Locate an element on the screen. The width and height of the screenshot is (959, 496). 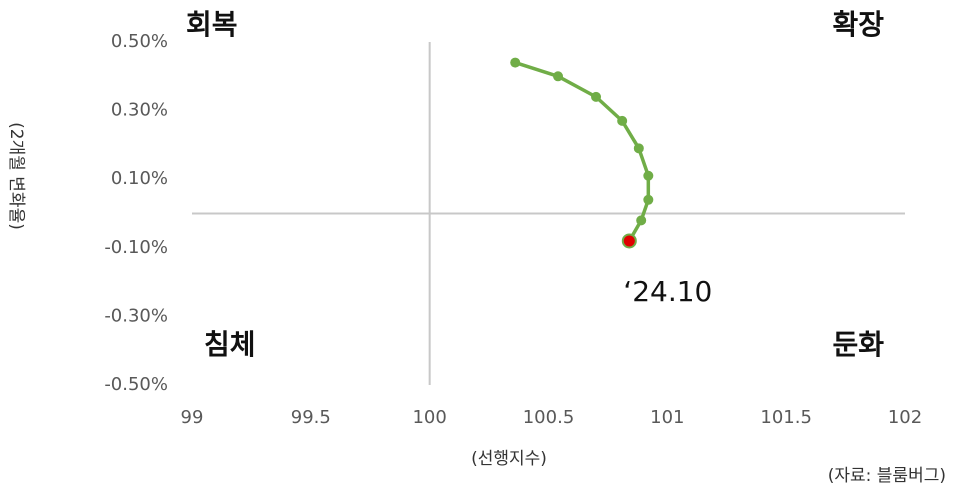
quadrant-label: 회복 is located at coordinates (212, 24).